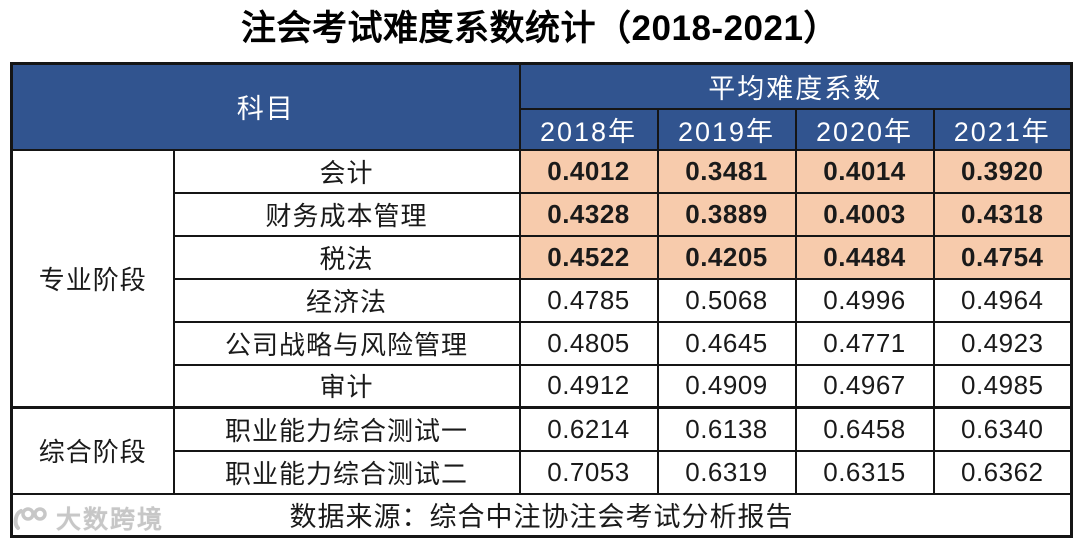  I want to click on table-row: 经济法 0.4785 0.5068 0.4996 0.4964, so click(542, 300).